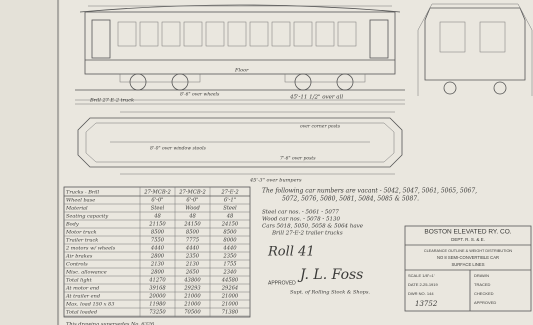  I want to click on table-cell: 7550, so click(158, 241).